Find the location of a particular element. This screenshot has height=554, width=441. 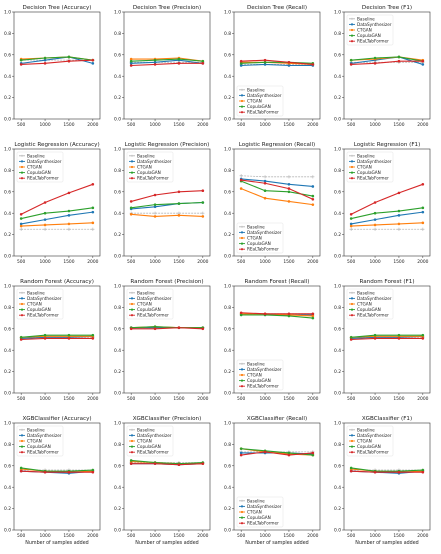

x-tick-label: 1500 is located at coordinates (288, 399).